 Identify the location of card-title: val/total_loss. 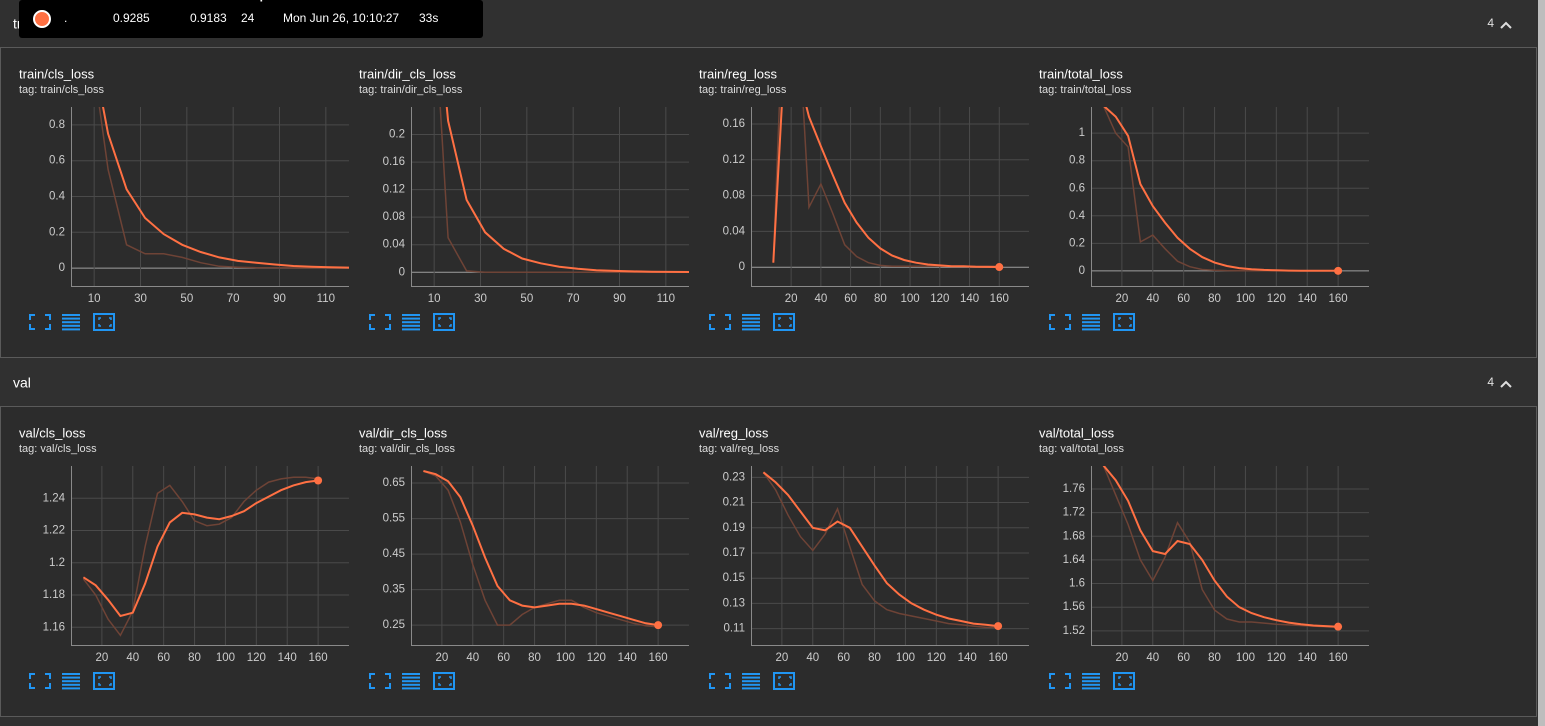
(1077, 432).